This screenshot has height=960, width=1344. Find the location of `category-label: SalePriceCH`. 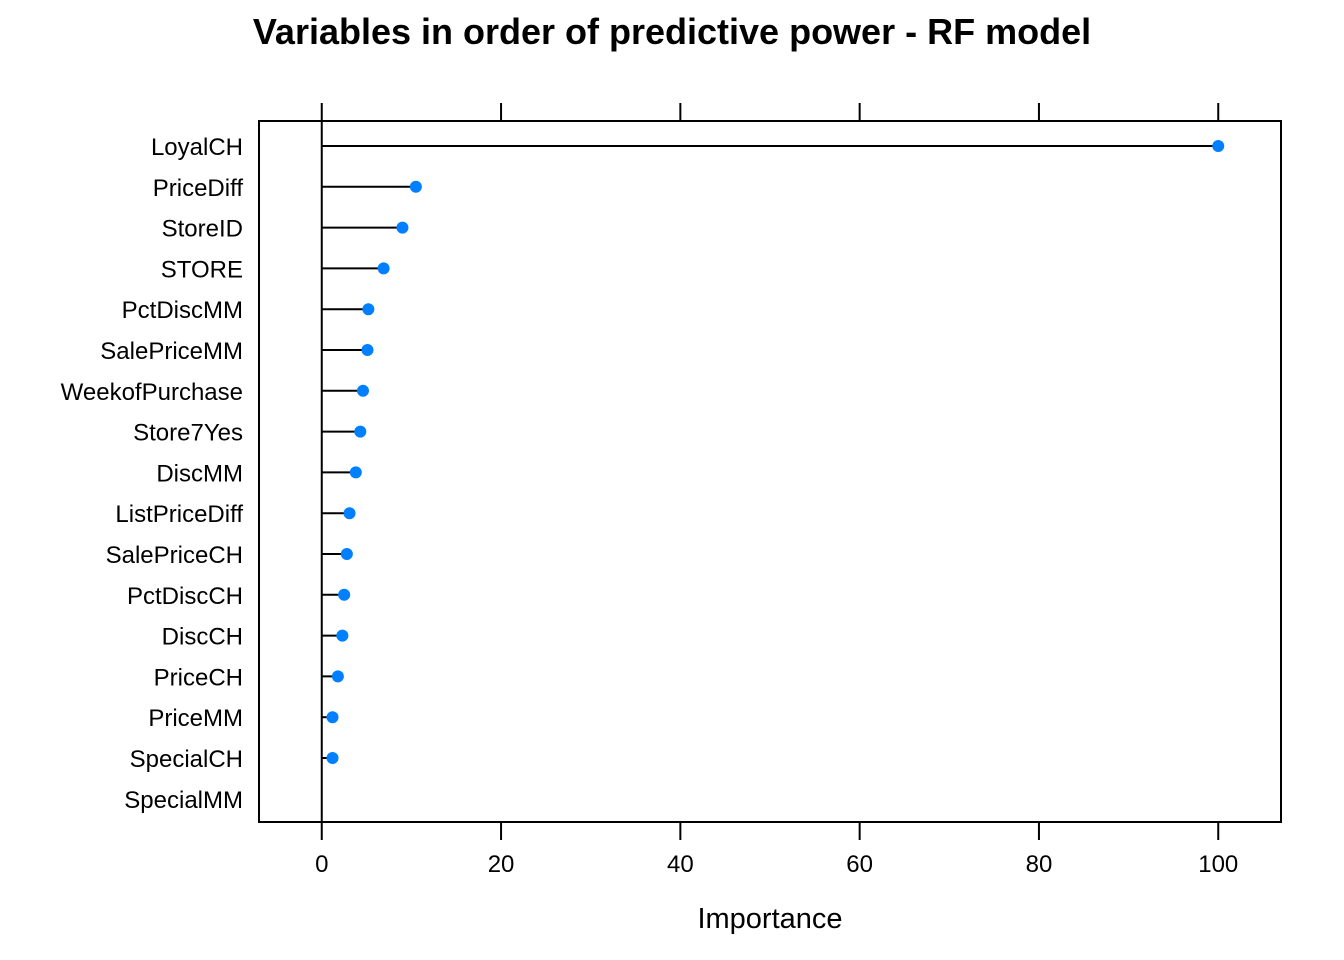

category-label: SalePriceCH is located at coordinates (174, 555).